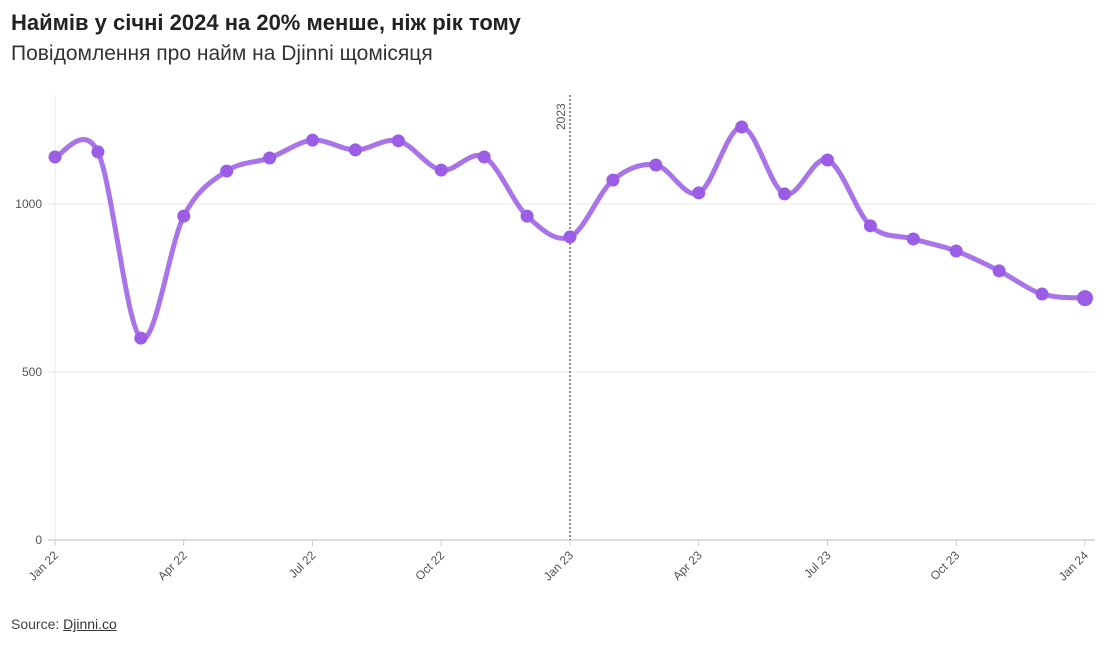 This screenshot has height=646, width=1119. Describe the element at coordinates (429, 565) in the screenshot. I see `x-tick-label: Oct 22` at that location.